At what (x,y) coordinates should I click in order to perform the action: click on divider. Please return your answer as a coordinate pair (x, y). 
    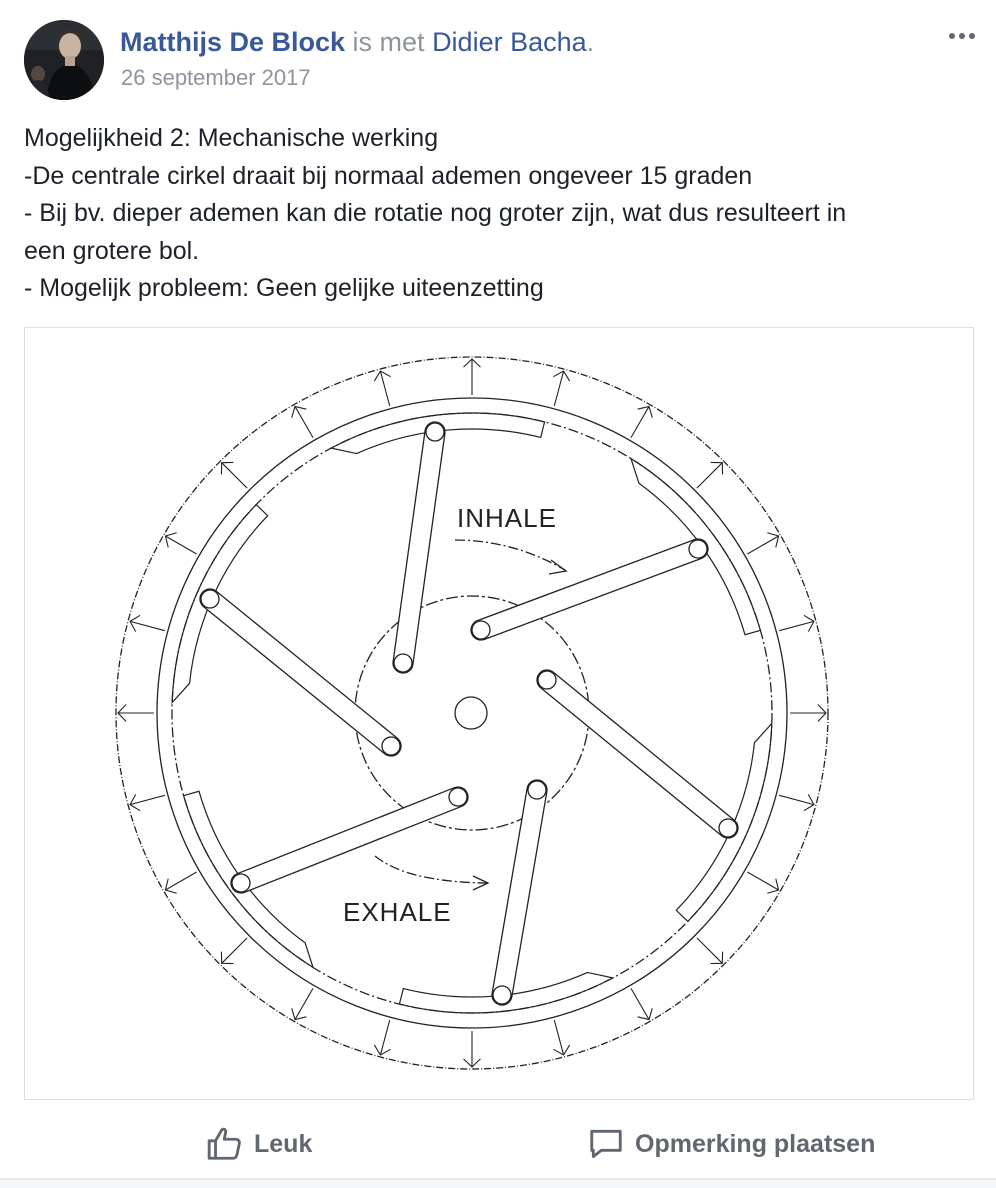
    Looking at the image, I should click on (498, 1179).